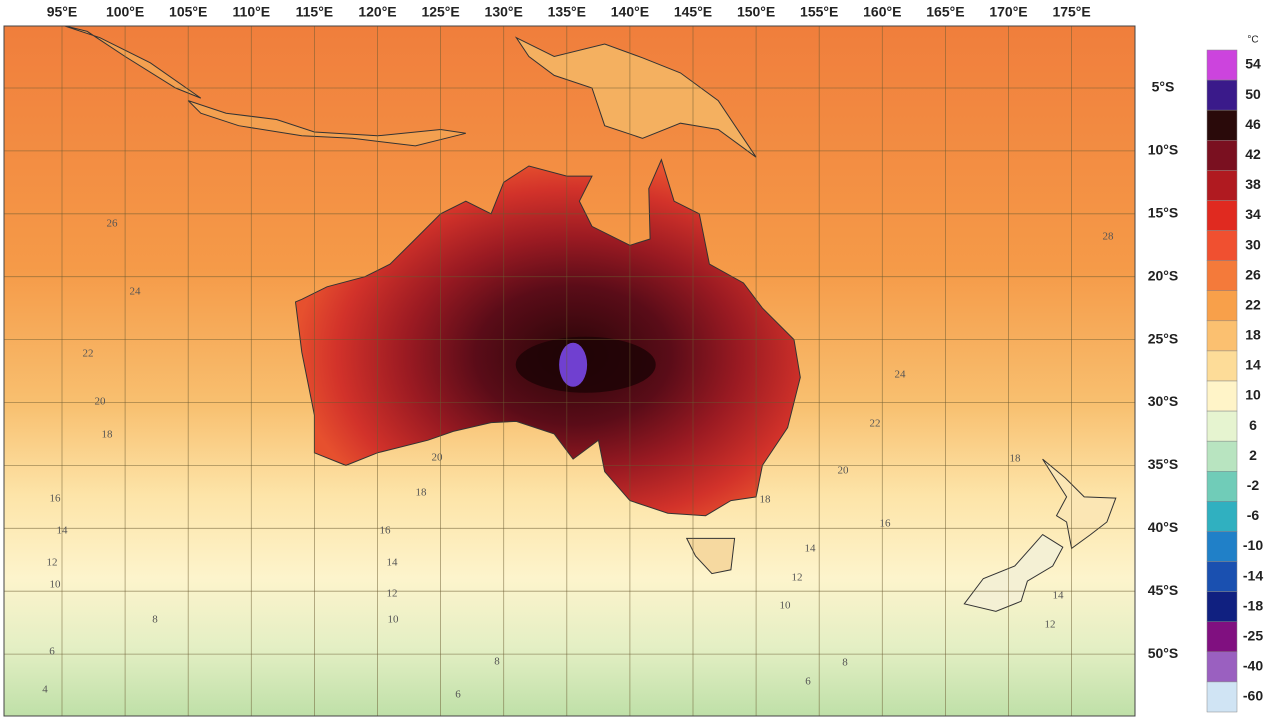 The height and width of the screenshot is (721, 1280). What do you see at coordinates (1163, 401) in the screenshot?
I see `latitude-label: 30°S` at bounding box center [1163, 401].